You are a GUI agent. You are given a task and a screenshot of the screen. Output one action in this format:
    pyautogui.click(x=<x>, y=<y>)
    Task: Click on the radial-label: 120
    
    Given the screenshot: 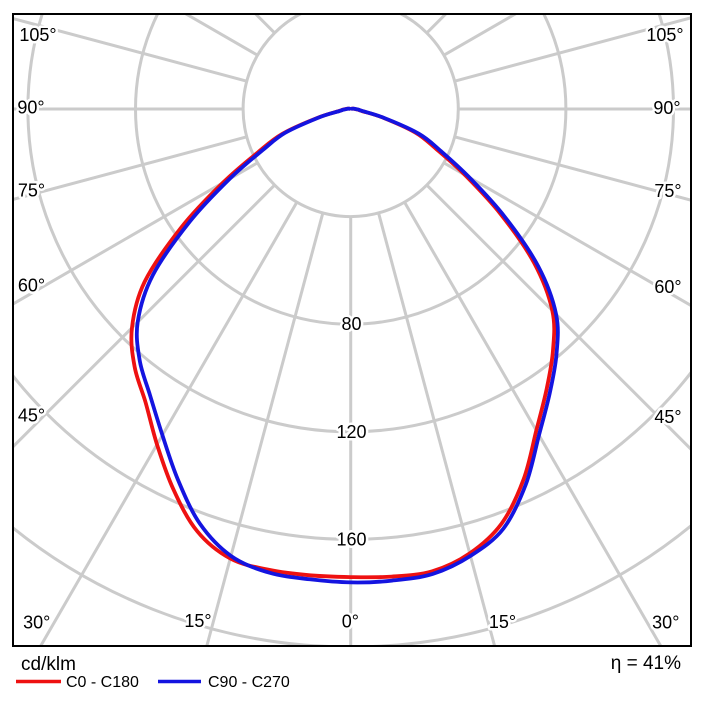 What is the action you would take?
    pyautogui.click(x=351, y=432)
    